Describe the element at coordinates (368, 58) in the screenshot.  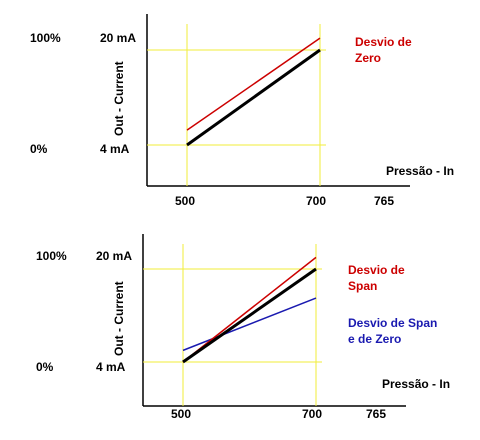
I see `annotation-zero: Zero` at that location.